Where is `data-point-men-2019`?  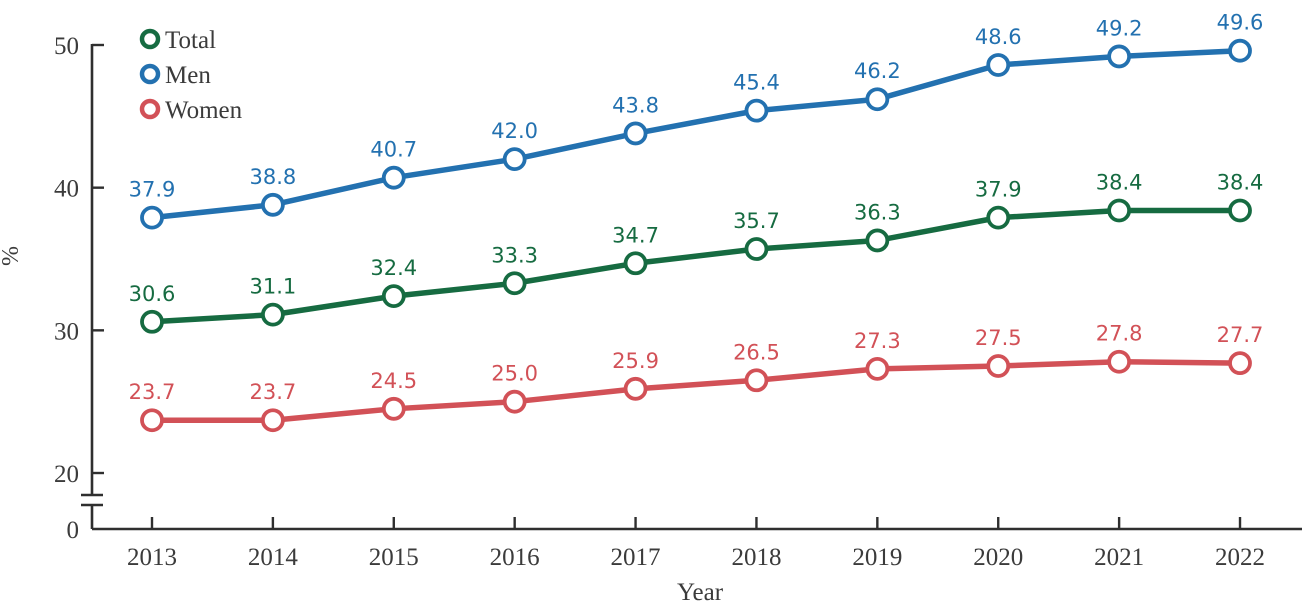
data-point-men-2019 is located at coordinates (877, 99).